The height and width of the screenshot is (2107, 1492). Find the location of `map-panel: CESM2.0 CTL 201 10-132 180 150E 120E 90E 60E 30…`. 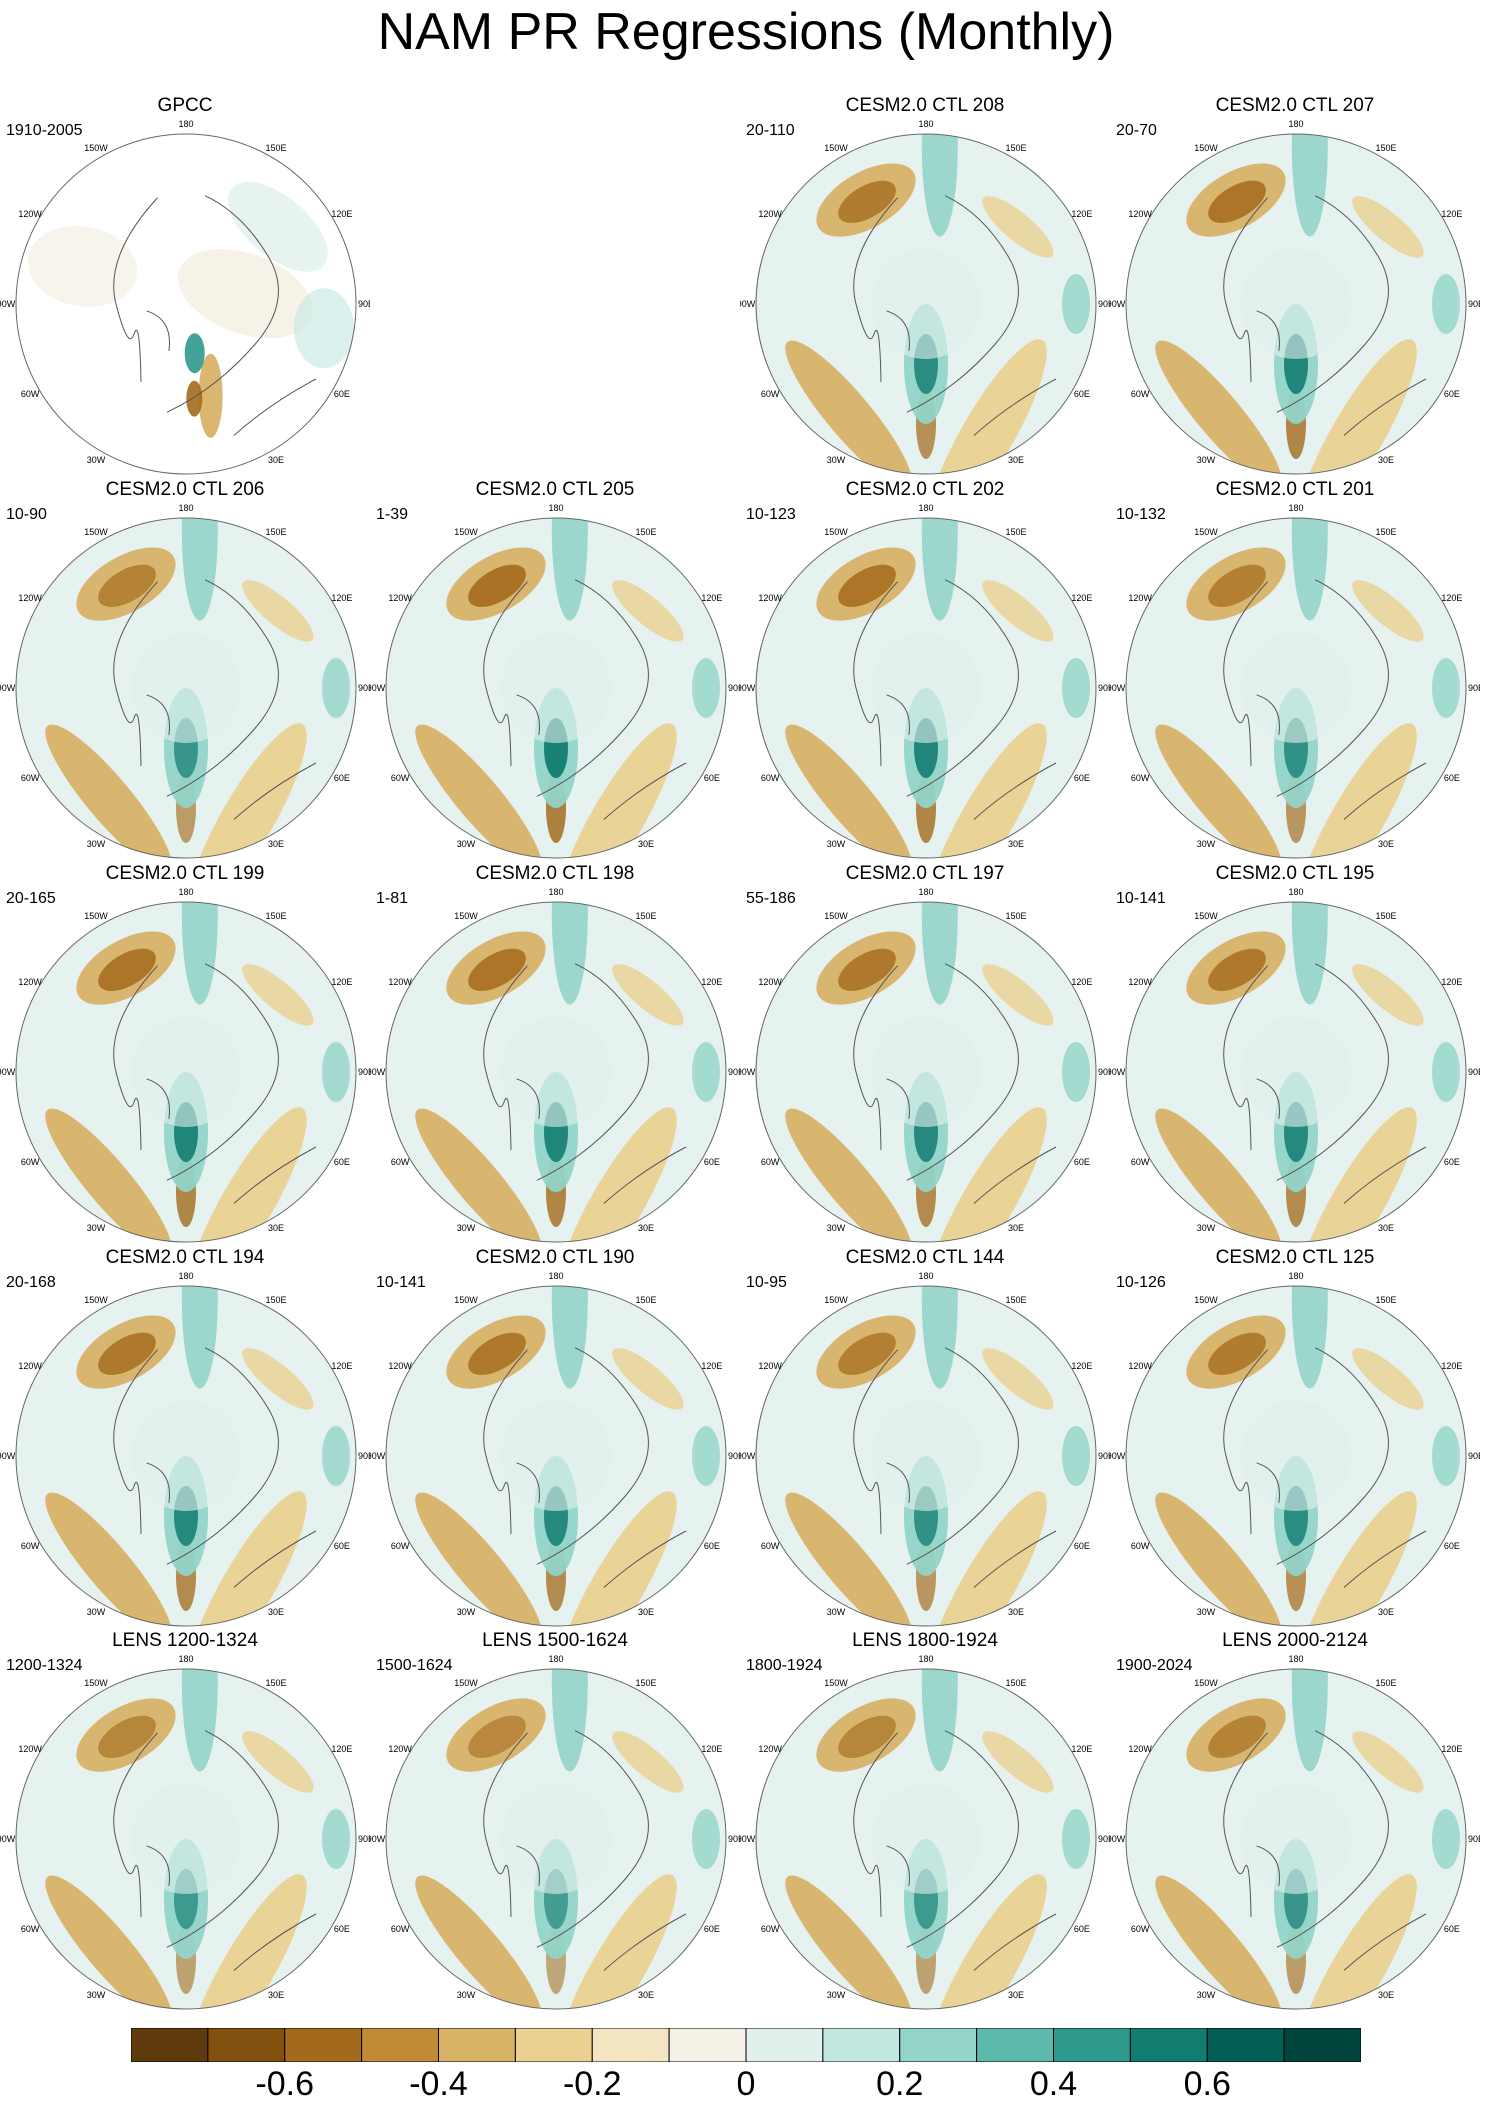

map-panel: CESM2.0 CTL 201 10-132 180 150E 120E 90E 60E 30… is located at coordinates (1295, 671).